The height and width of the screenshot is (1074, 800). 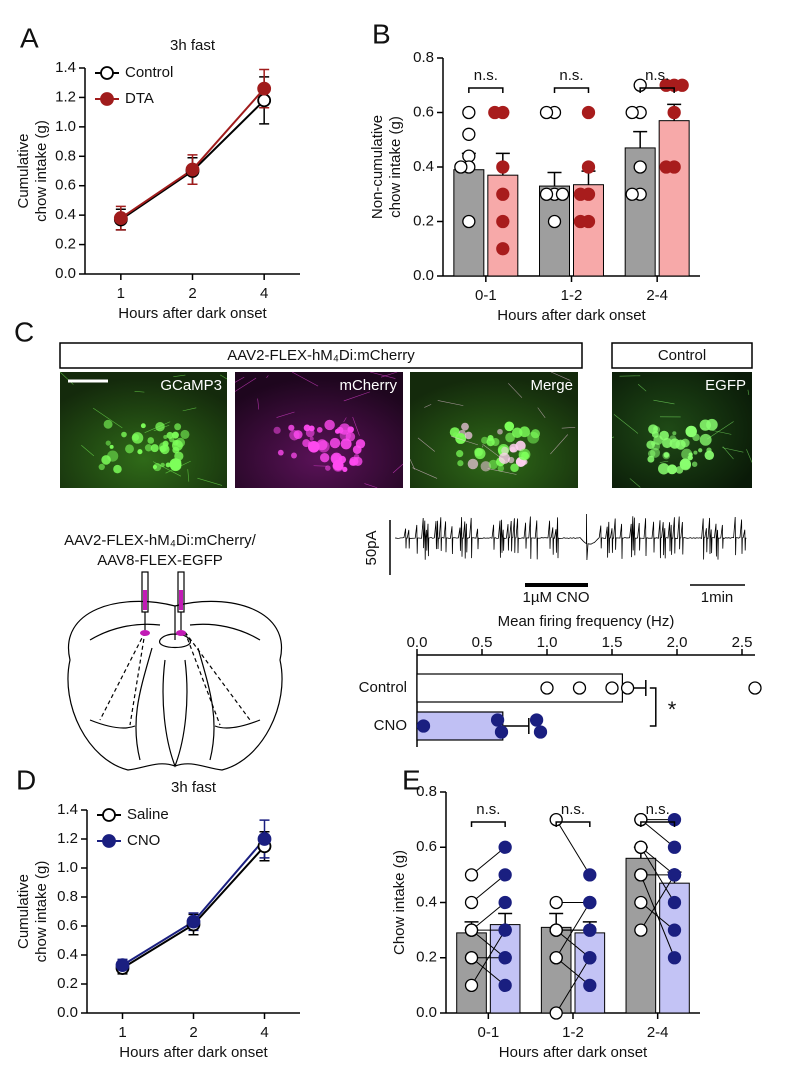 I want to click on amplitude-label: 50pA, so click(x=371, y=547).